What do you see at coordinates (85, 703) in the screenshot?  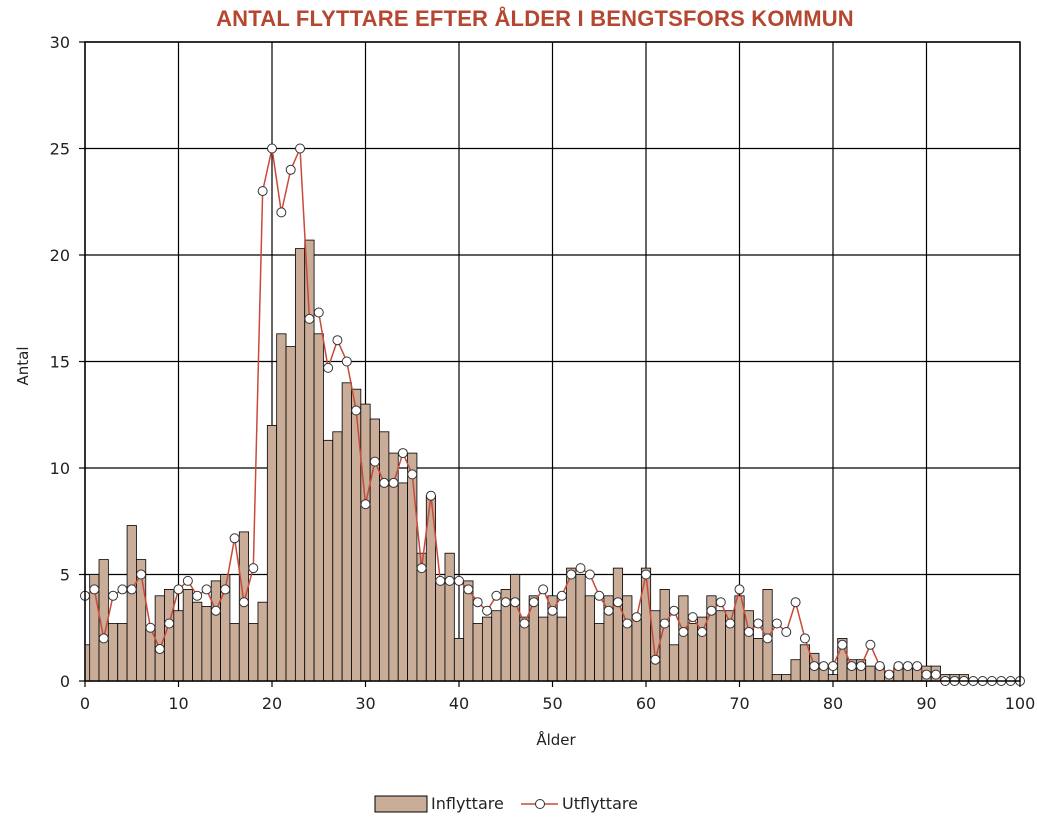 I see `x-tick-label: 0` at bounding box center [85, 703].